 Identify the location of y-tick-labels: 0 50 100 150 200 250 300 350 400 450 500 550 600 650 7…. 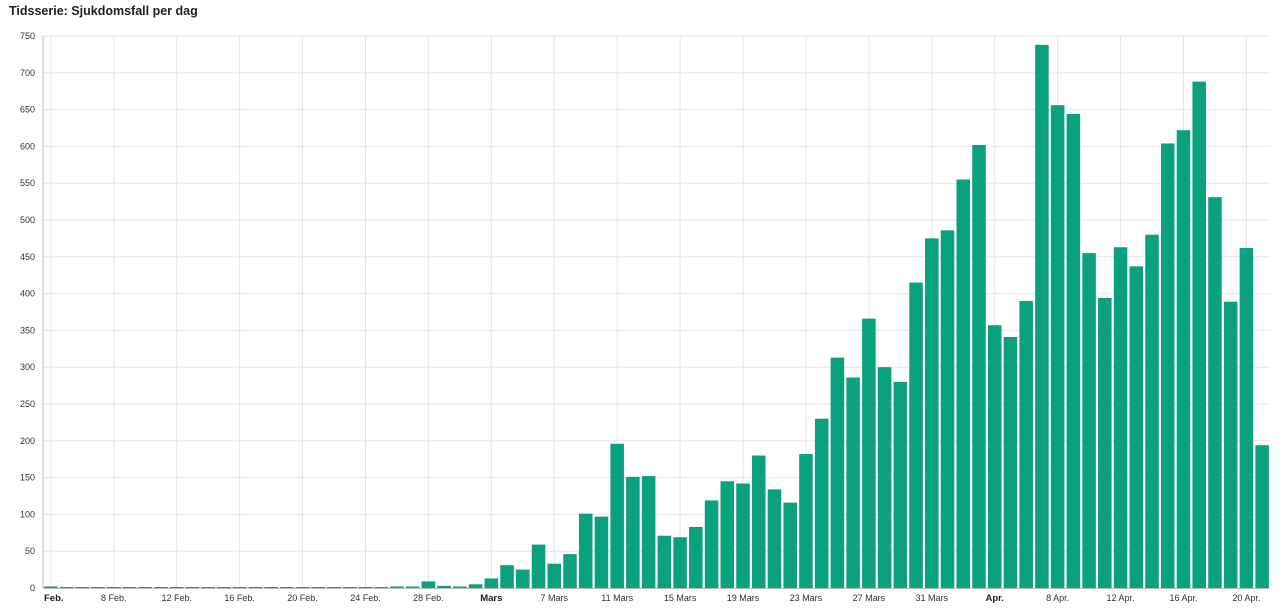
(27, 312).